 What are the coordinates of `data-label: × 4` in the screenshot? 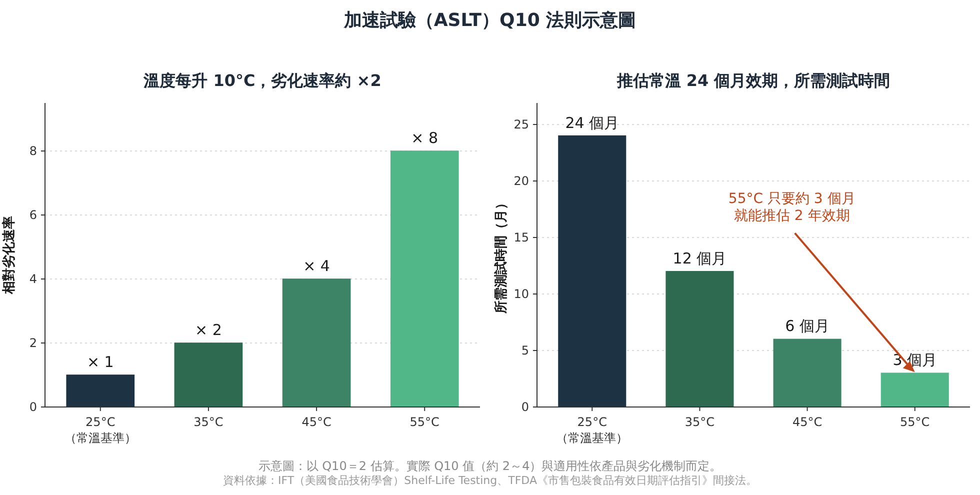 It's located at (316, 266).